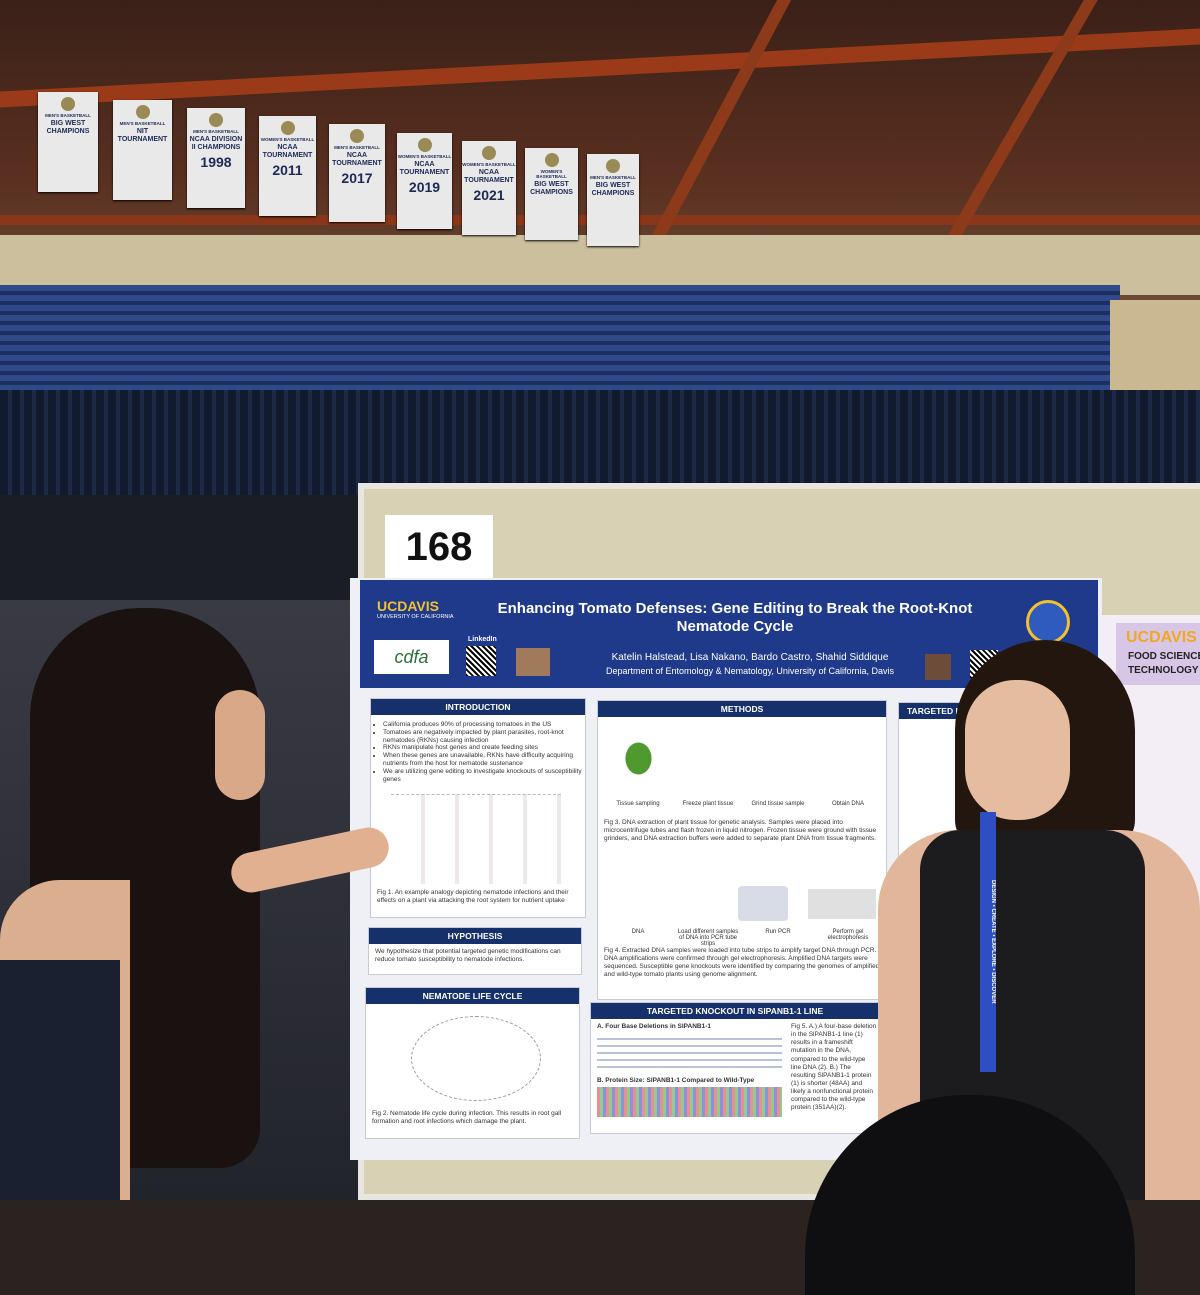 This screenshot has width=1200, height=1295. What do you see at coordinates (848, 935) in the screenshot?
I see `step-label: Perform gel electrophoresis` at bounding box center [848, 935].